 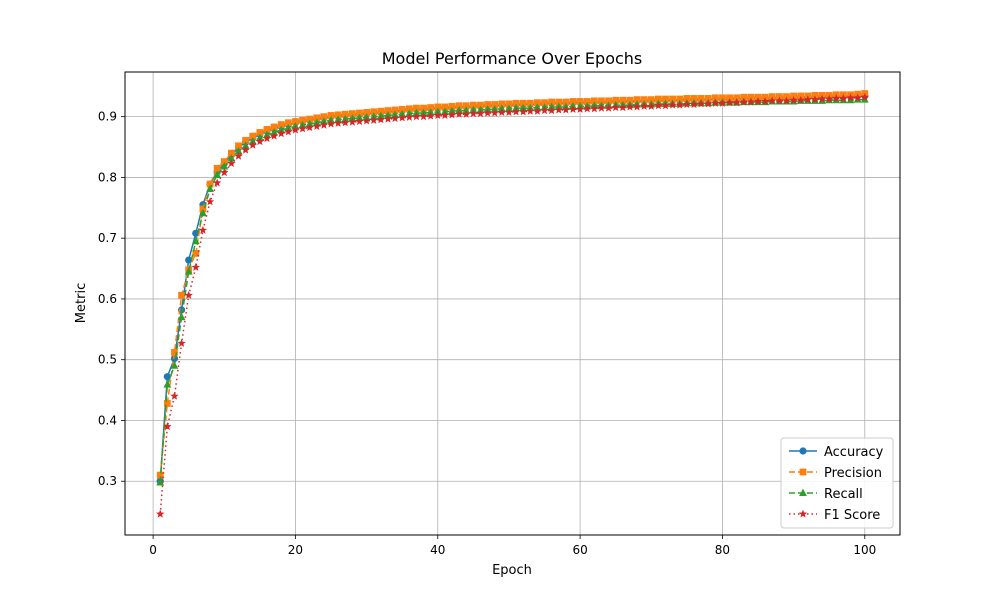 I want to click on legend-label-f1-score: F1 Score, so click(x=852, y=515).